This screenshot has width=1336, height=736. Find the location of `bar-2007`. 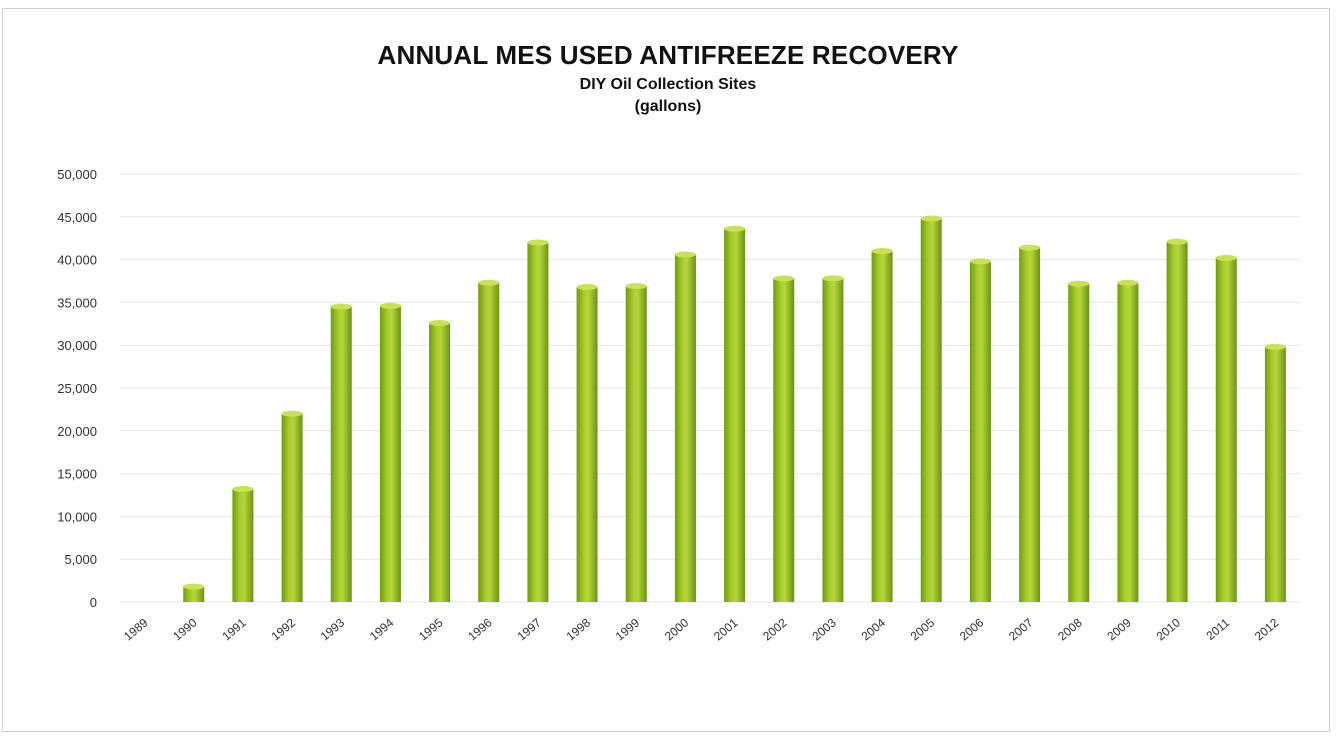

bar-2007 is located at coordinates (1030, 424).